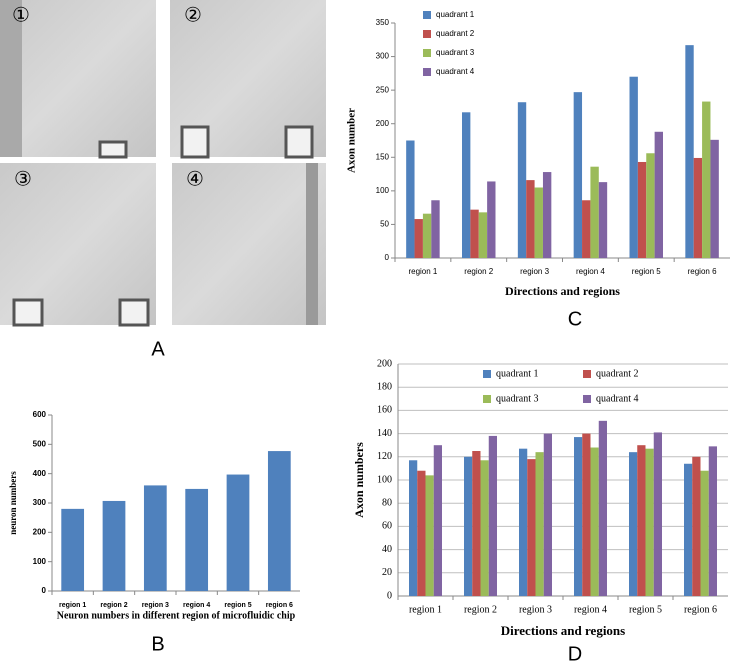 This screenshot has height=664, width=740. What do you see at coordinates (617, 373) in the screenshot?
I see `legend-label: quadrant 2` at bounding box center [617, 373].